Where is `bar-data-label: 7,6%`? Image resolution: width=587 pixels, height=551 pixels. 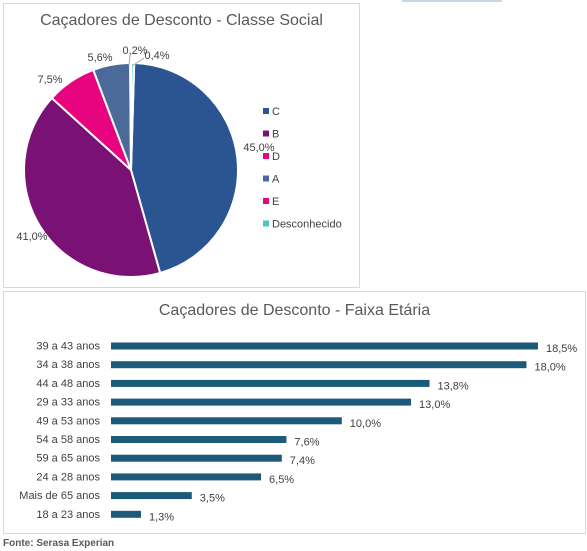
bar-data-label: 7,6% is located at coordinates (306, 443).